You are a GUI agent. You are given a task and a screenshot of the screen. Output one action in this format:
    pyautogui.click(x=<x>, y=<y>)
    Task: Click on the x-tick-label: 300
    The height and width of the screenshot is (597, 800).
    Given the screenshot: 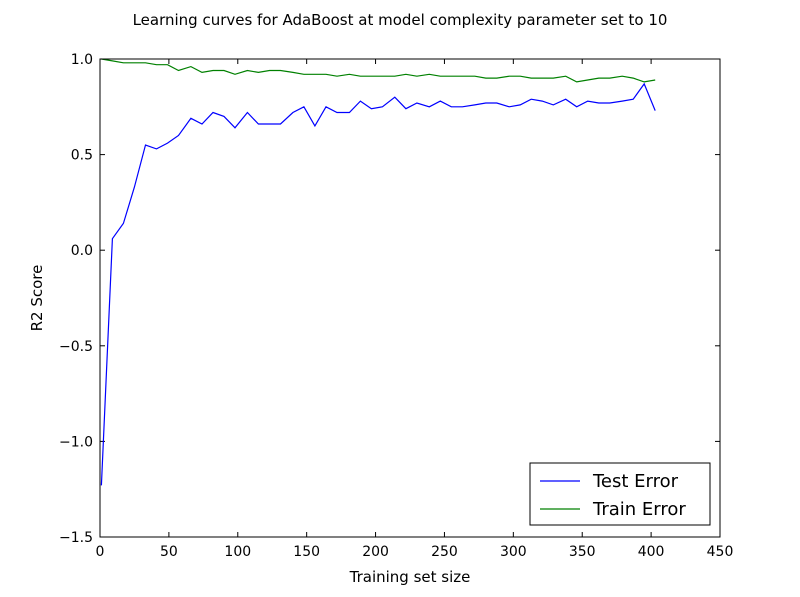 What is the action you would take?
    pyautogui.click(x=513, y=552)
    